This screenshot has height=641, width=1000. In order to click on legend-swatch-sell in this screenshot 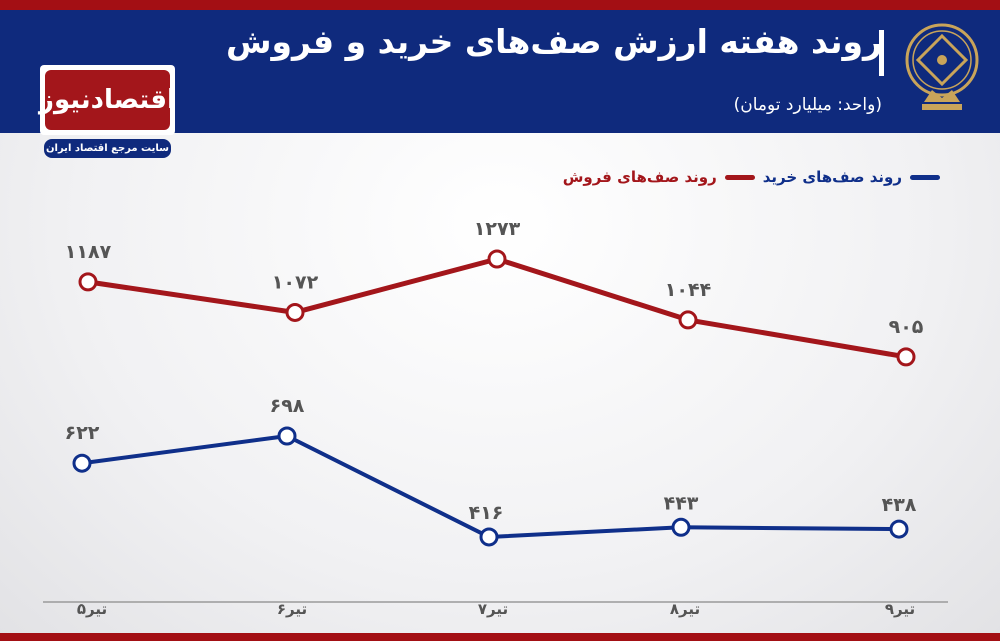, I will do `click(739, 177)`.